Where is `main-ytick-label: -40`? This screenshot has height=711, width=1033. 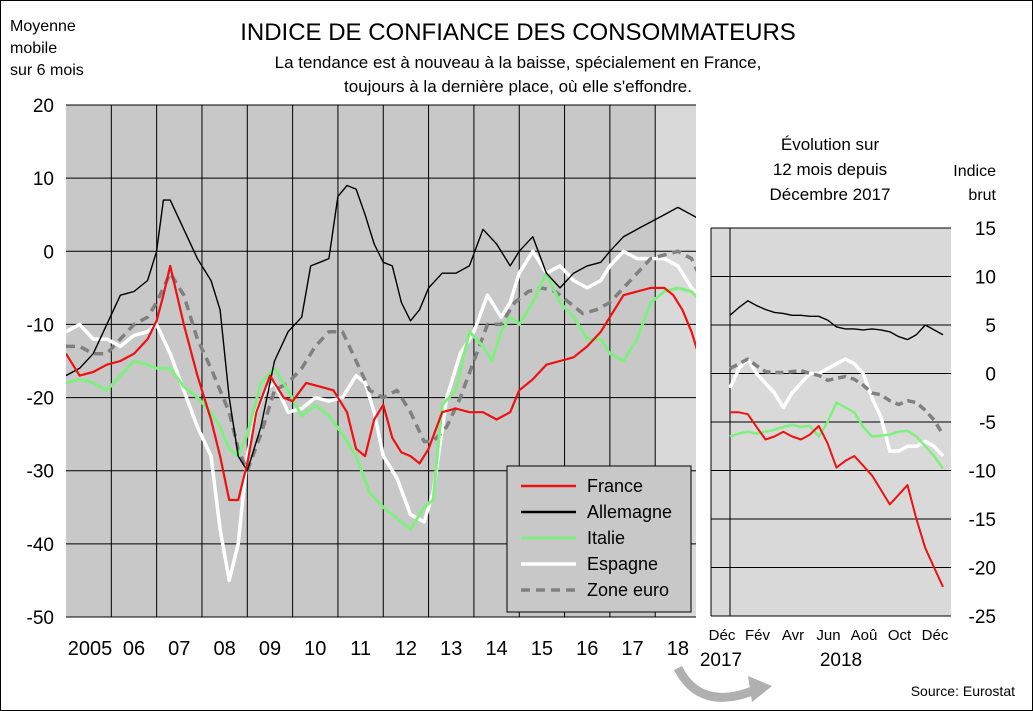 main-ytick-label: -40 is located at coordinates (40, 545).